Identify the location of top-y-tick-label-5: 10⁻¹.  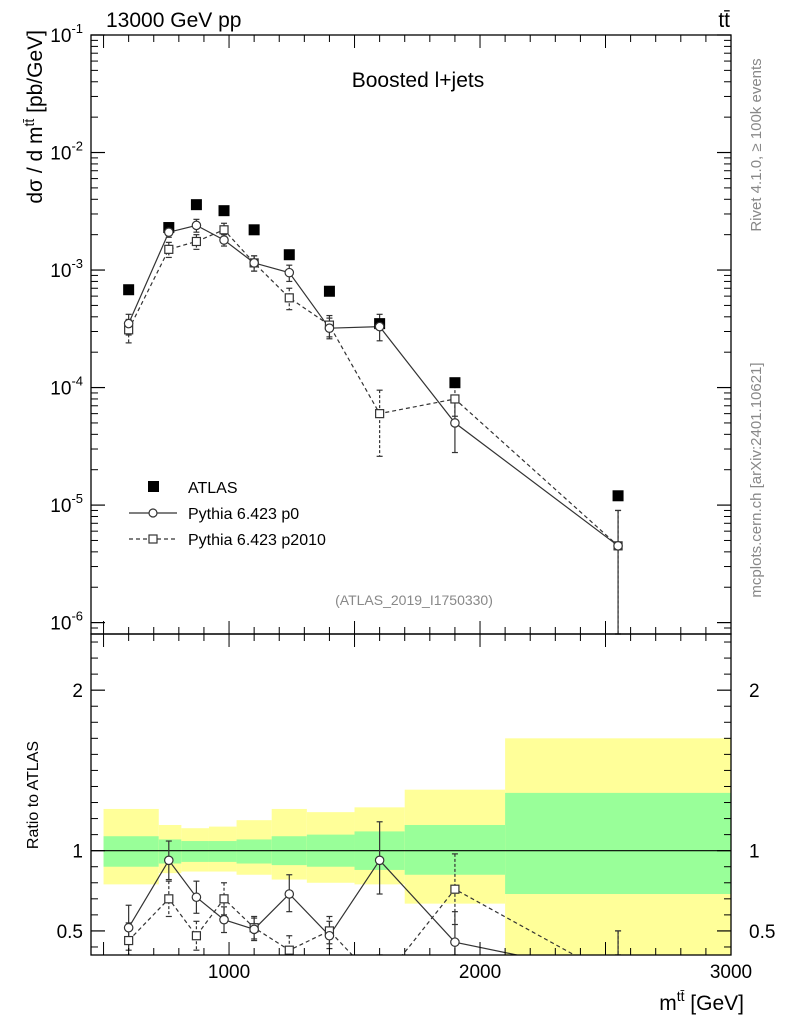
(66, 34).